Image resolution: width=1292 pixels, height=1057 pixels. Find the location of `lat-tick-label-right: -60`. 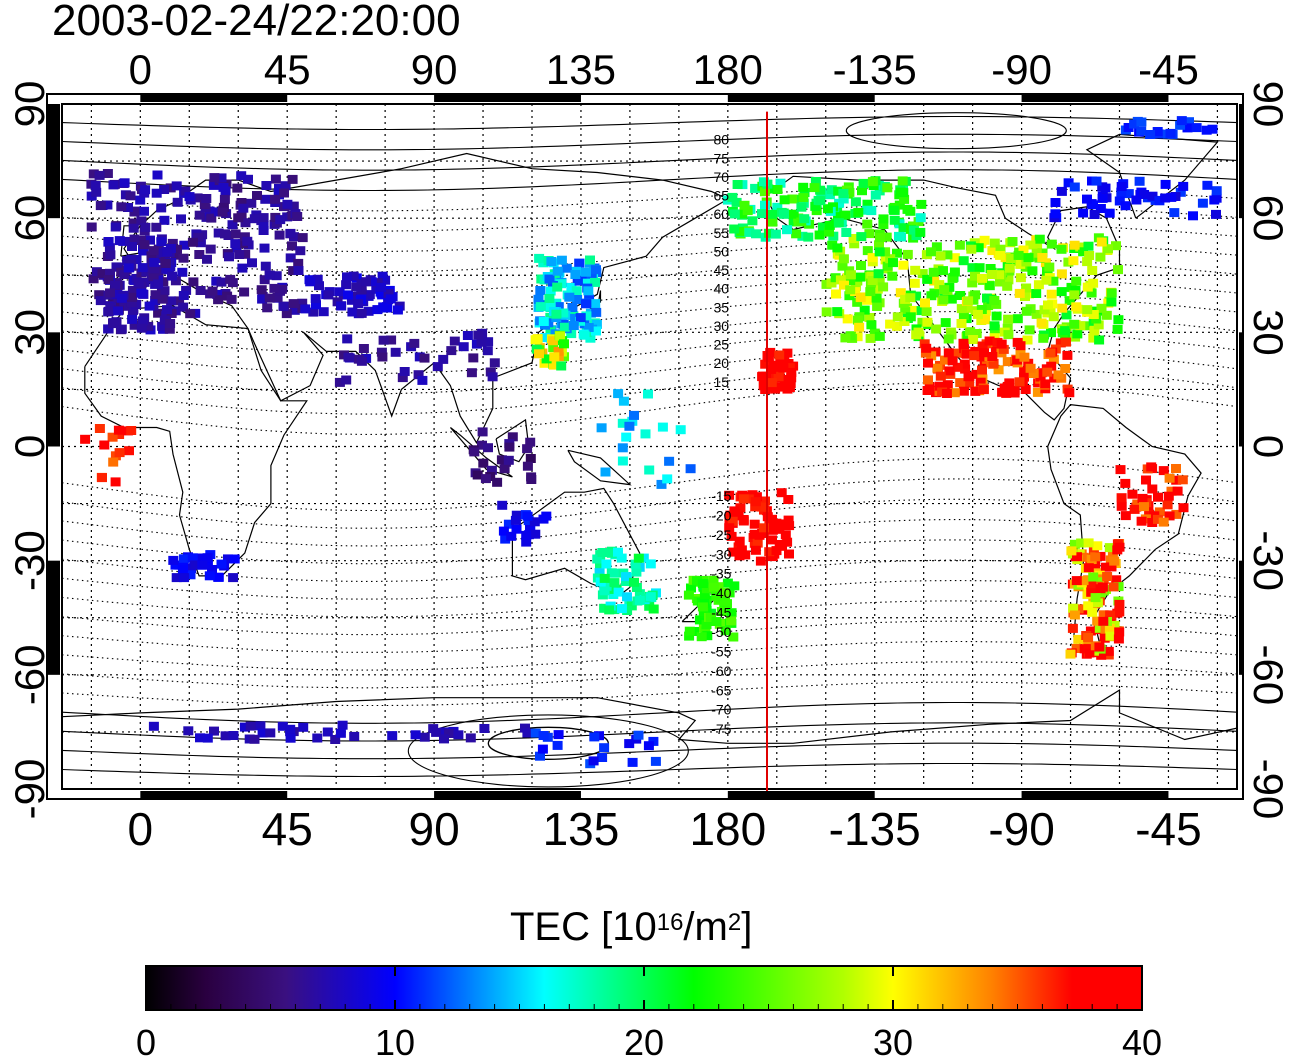

lat-tick-label-right: -60 is located at coordinates (1268, 674).